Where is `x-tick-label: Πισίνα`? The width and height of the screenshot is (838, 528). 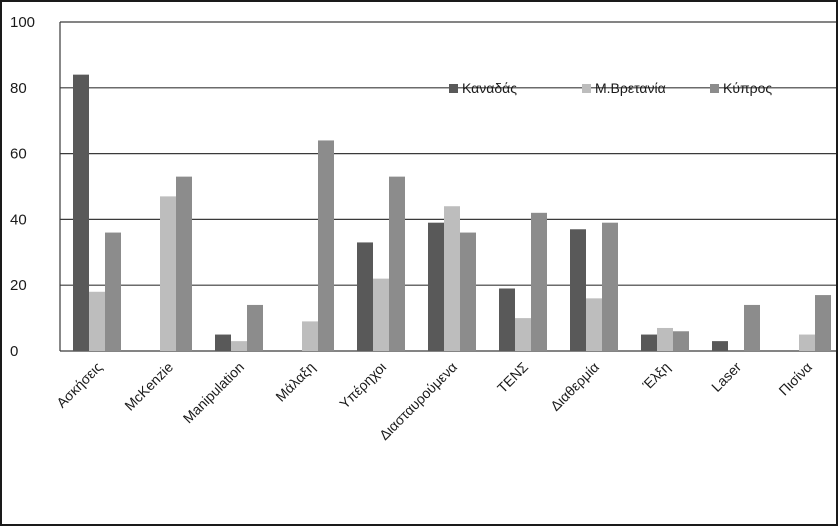
x-tick-label: Πισίνα is located at coordinates (795, 379).